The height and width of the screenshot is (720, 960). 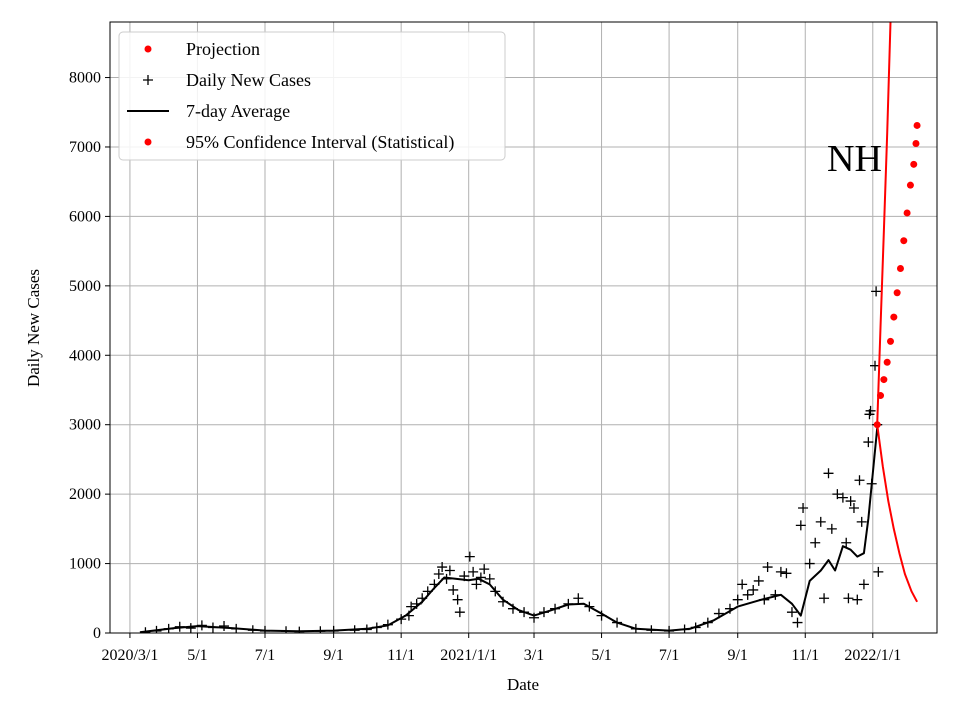 I want to click on x-tick-label-11: 2022/1/1, so click(x=872, y=655).